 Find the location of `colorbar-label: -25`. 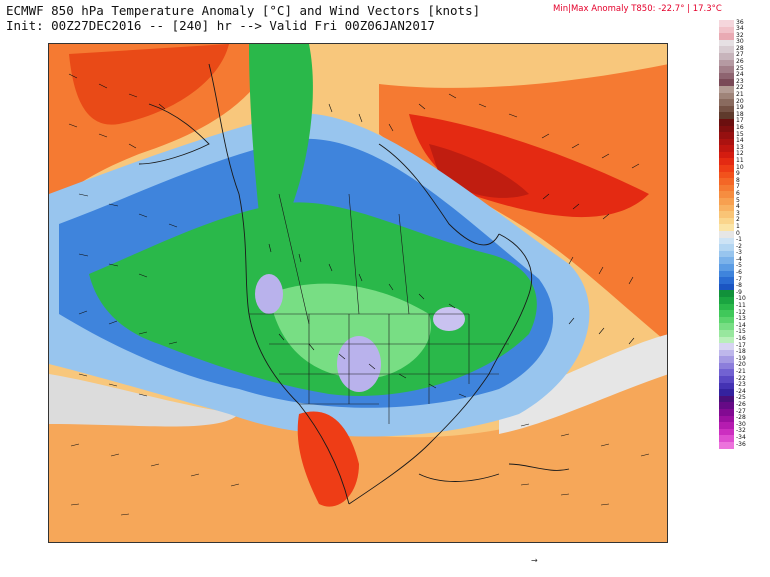

colorbar-label: -25 is located at coordinates (741, 398).